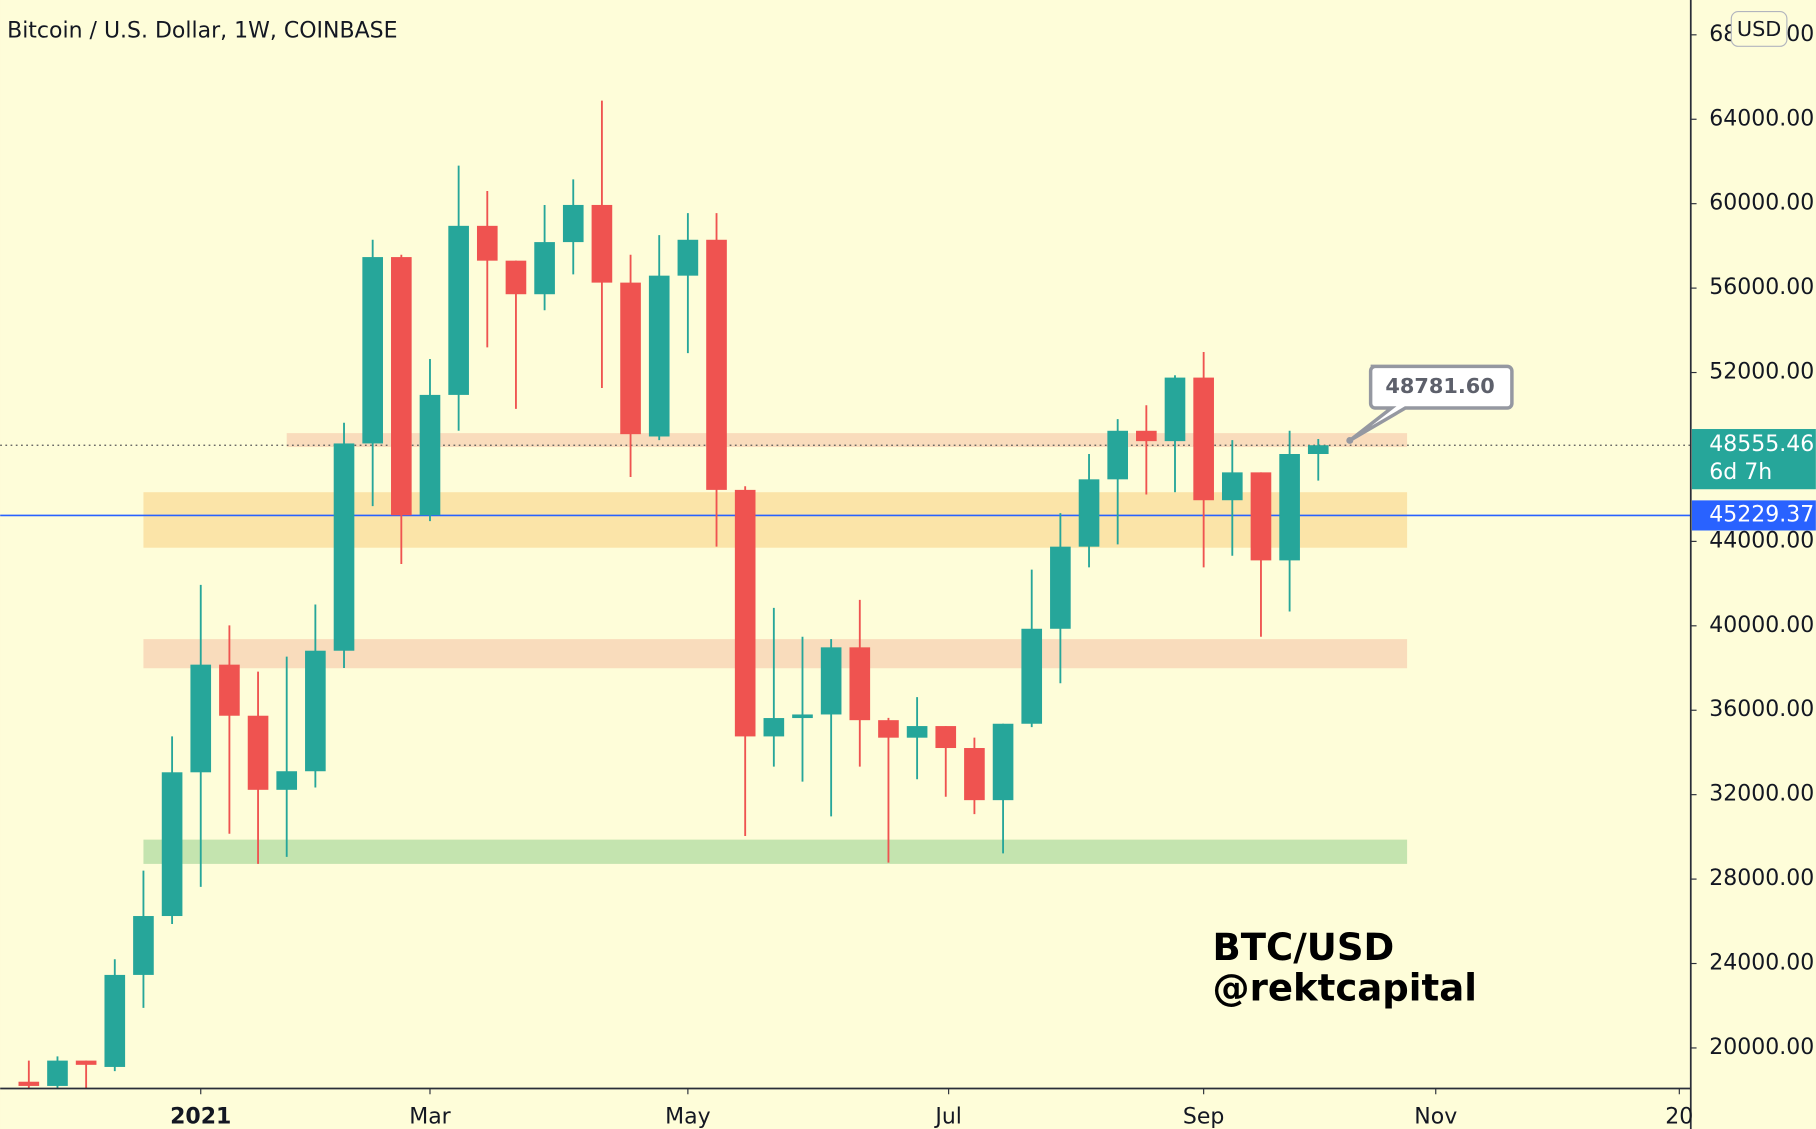 This screenshot has height=1129, width=1816. What do you see at coordinates (1761, 878) in the screenshot?
I see `y-tick-label: 28000.00` at bounding box center [1761, 878].